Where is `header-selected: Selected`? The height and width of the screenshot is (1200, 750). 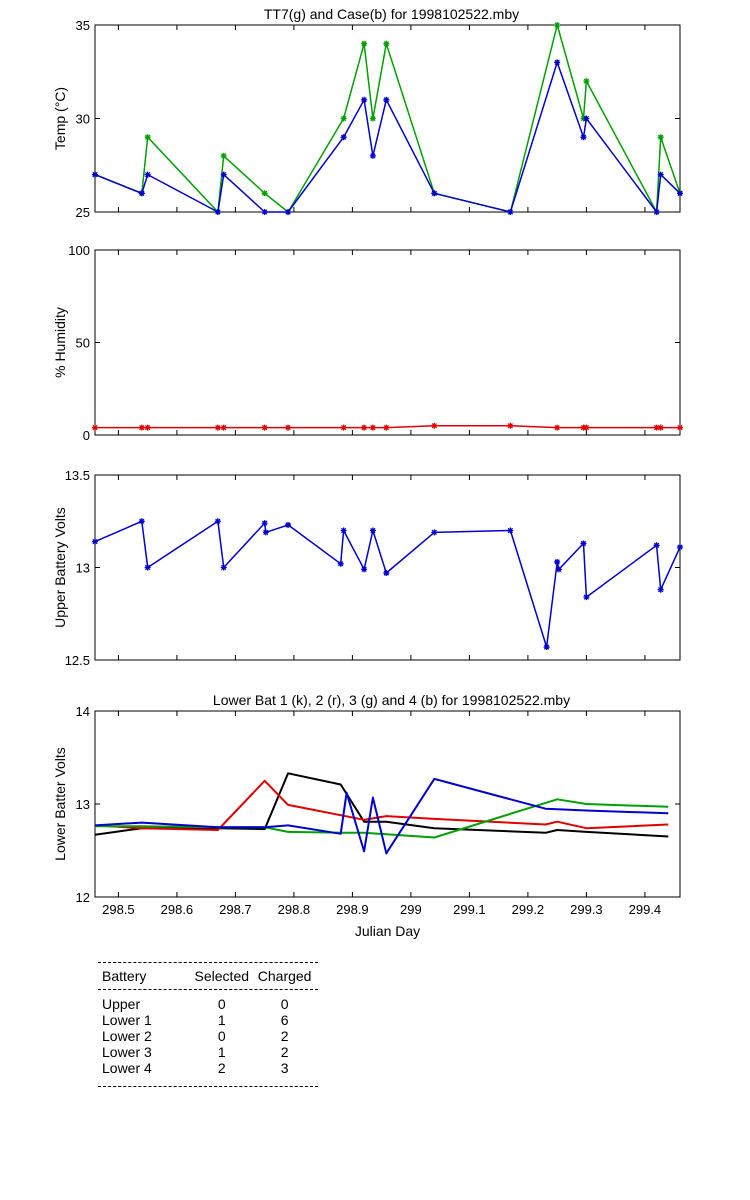
header-selected: Selected is located at coordinates (222, 976).